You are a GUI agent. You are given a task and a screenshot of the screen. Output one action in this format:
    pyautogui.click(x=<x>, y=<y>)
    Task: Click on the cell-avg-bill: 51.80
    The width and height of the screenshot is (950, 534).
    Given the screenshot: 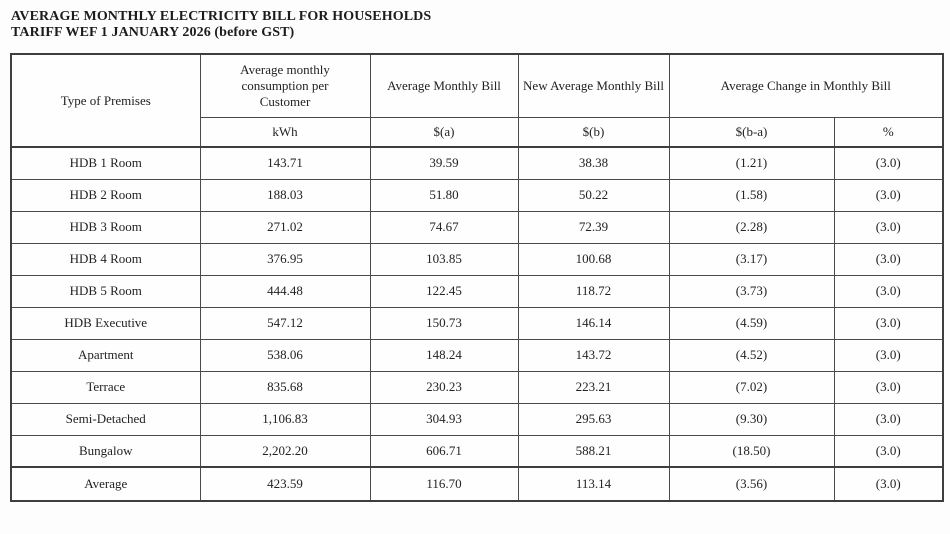 What is the action you would take?
    pyautogui.click(x=444, y=195)
    